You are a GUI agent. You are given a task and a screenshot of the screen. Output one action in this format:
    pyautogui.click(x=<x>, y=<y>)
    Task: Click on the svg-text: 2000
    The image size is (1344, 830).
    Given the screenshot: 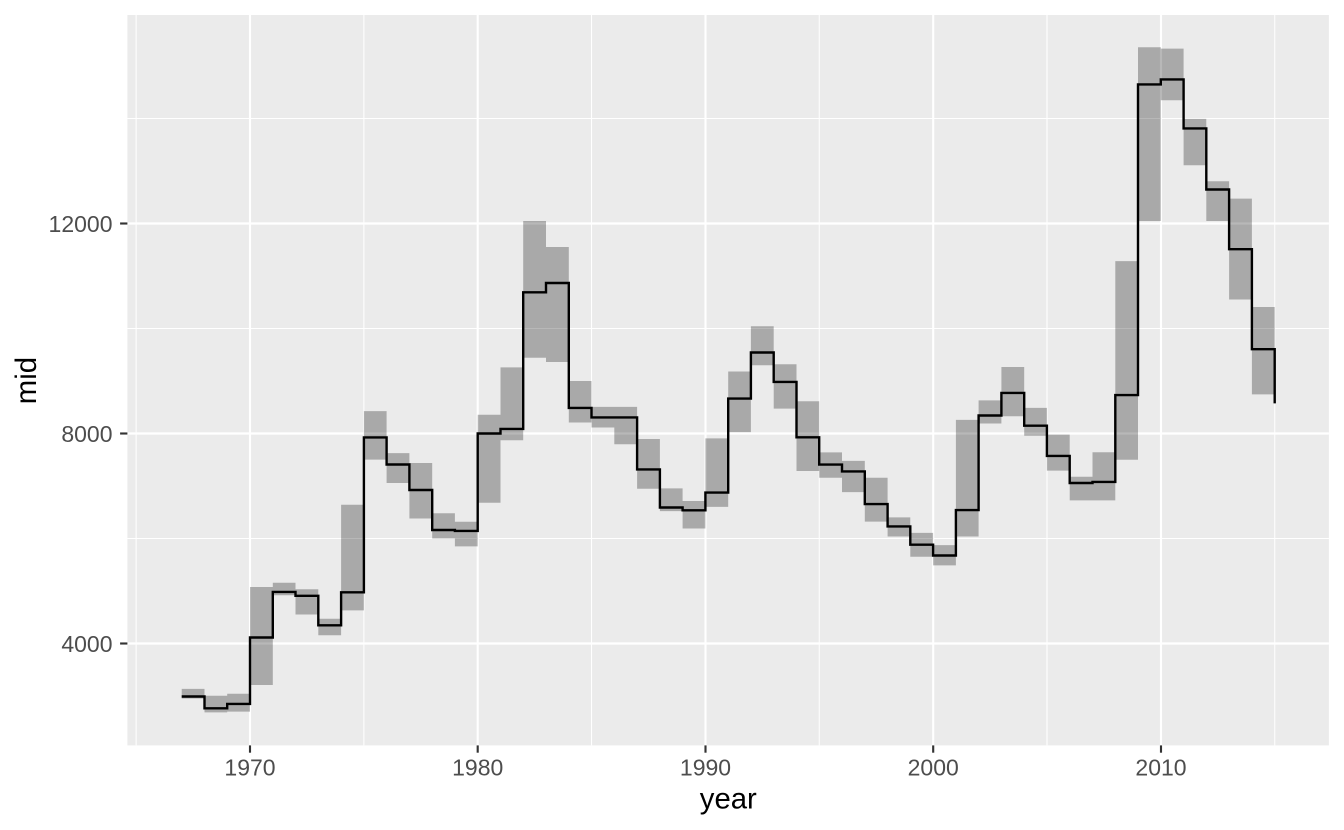 What is the action you would take?
    pyautogui.click(x=933, y=768)
    